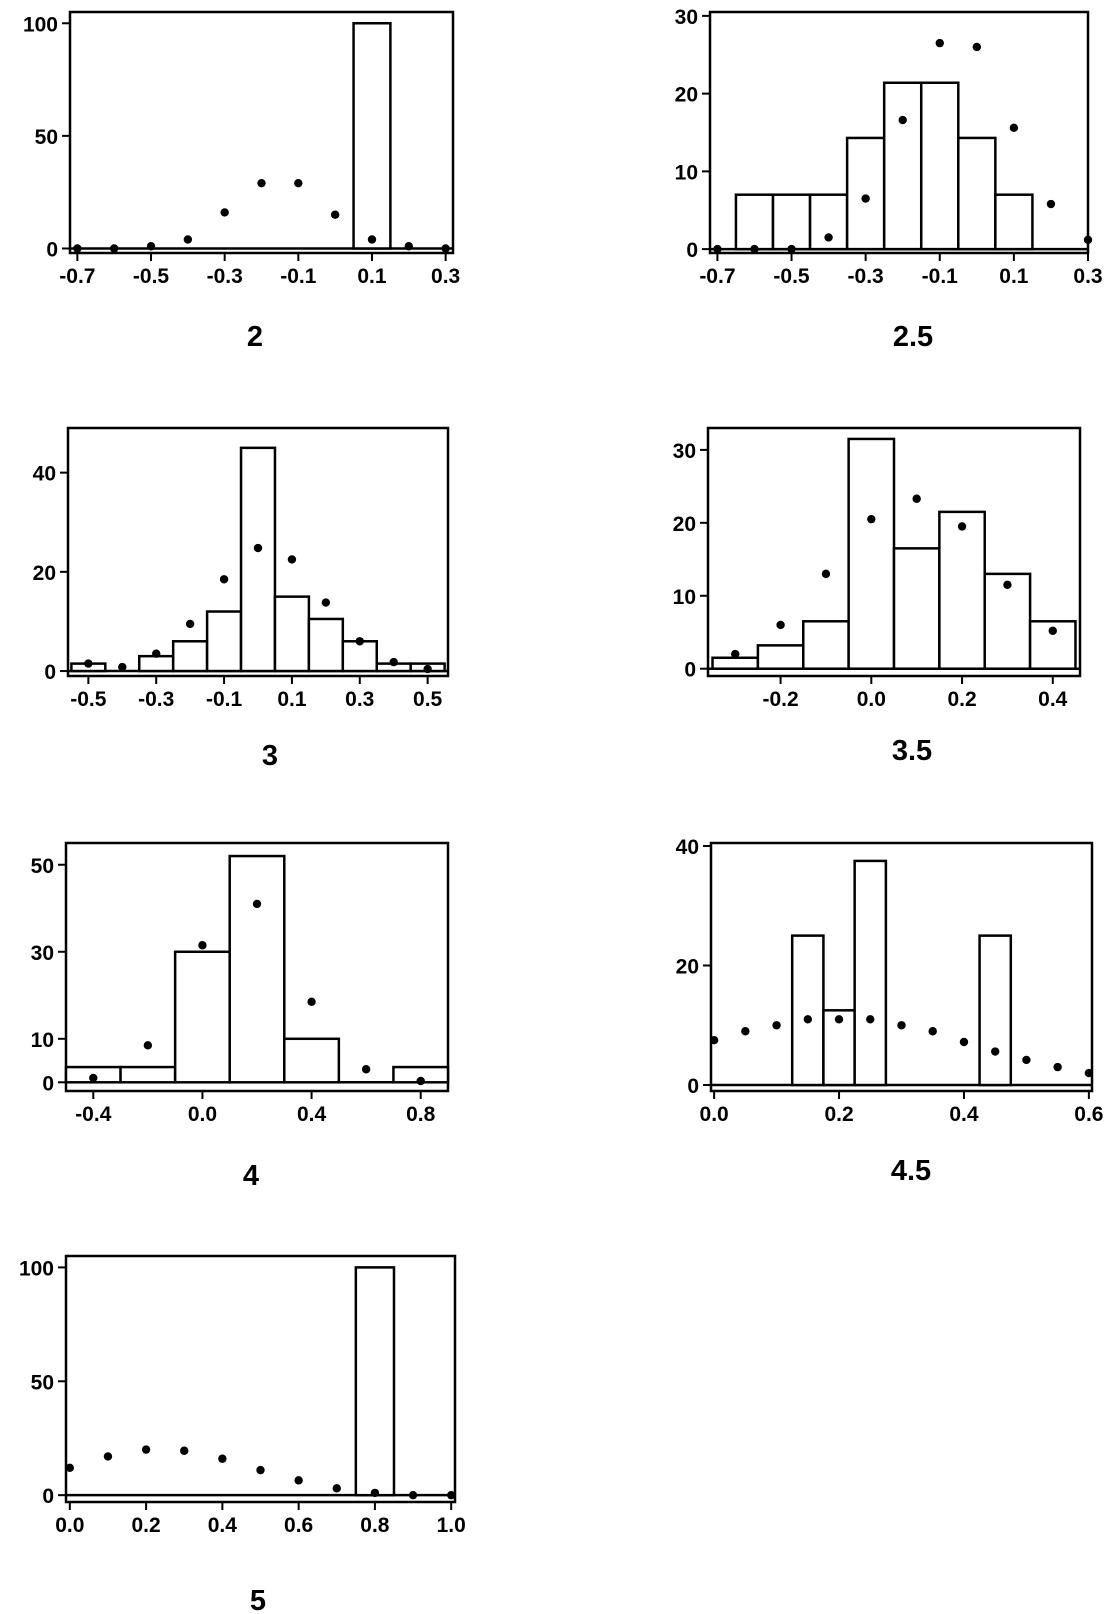 This screenshot has width=1120, height=1614. Describe the element at coordinates (911, 1171) in the screenshot. I see `panel-title: 4.5` at that location.